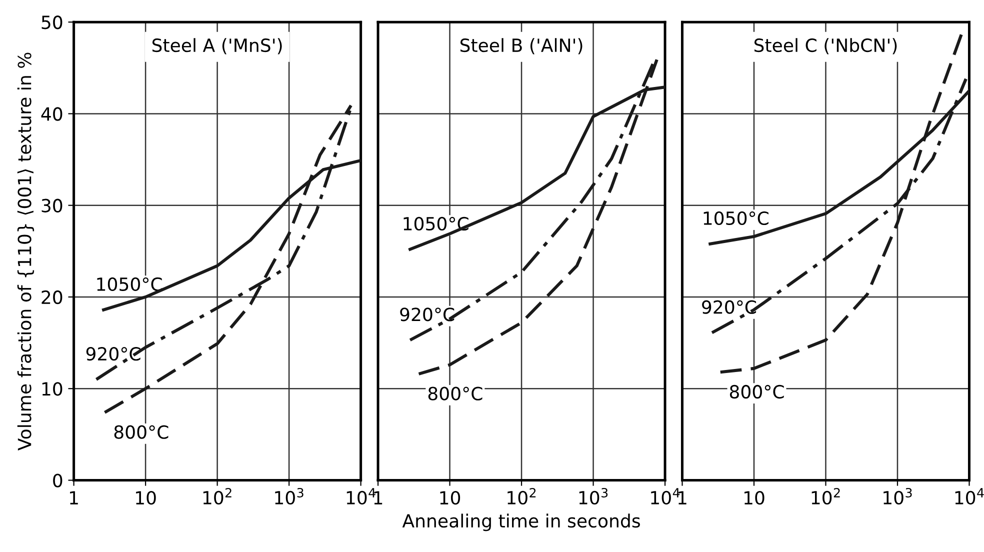 This screenshot has width=984, height=552. What do you see at coordinates (825, 46) in the screenshot?
I see `text: Steel C ('NbCN')` at bounding box center [825, 46].